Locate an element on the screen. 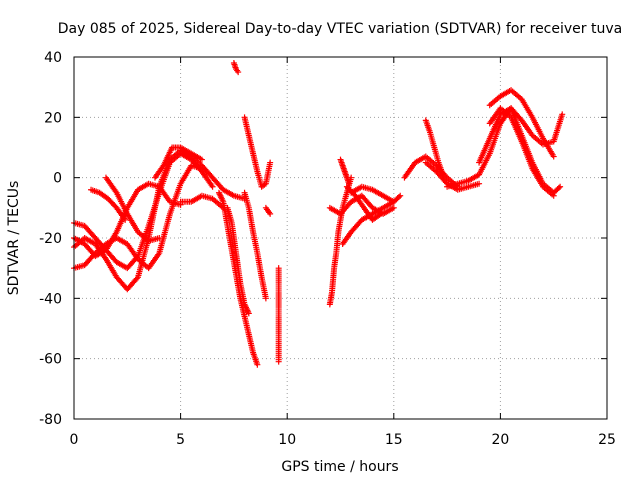 The image size is (640, 480). y-tick-label: 0 is located at coordinates (57, 179).